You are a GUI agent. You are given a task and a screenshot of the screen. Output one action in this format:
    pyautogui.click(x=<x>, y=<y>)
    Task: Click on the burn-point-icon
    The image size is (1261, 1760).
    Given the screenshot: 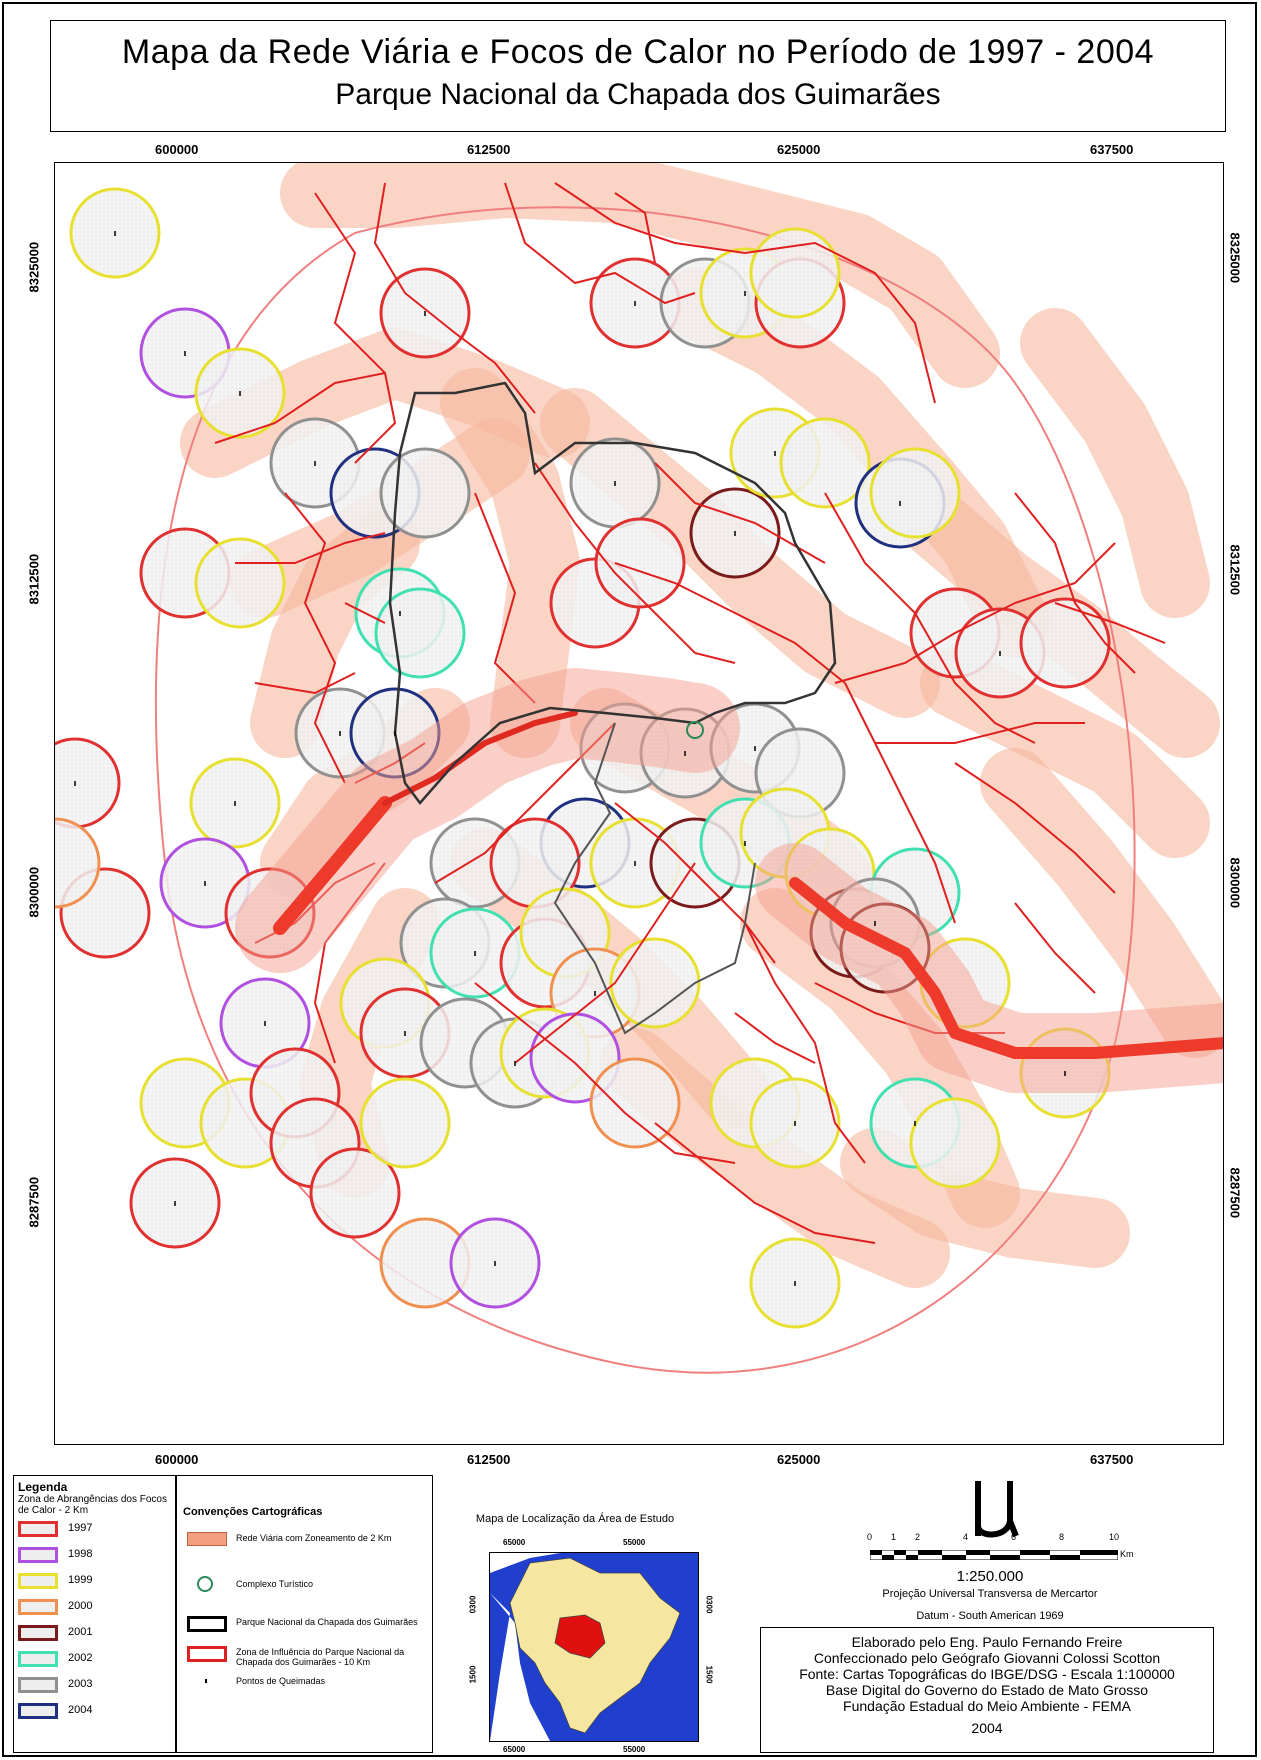 What is the action you would take?
    pyautogui.click(x=206, y=1681)
    